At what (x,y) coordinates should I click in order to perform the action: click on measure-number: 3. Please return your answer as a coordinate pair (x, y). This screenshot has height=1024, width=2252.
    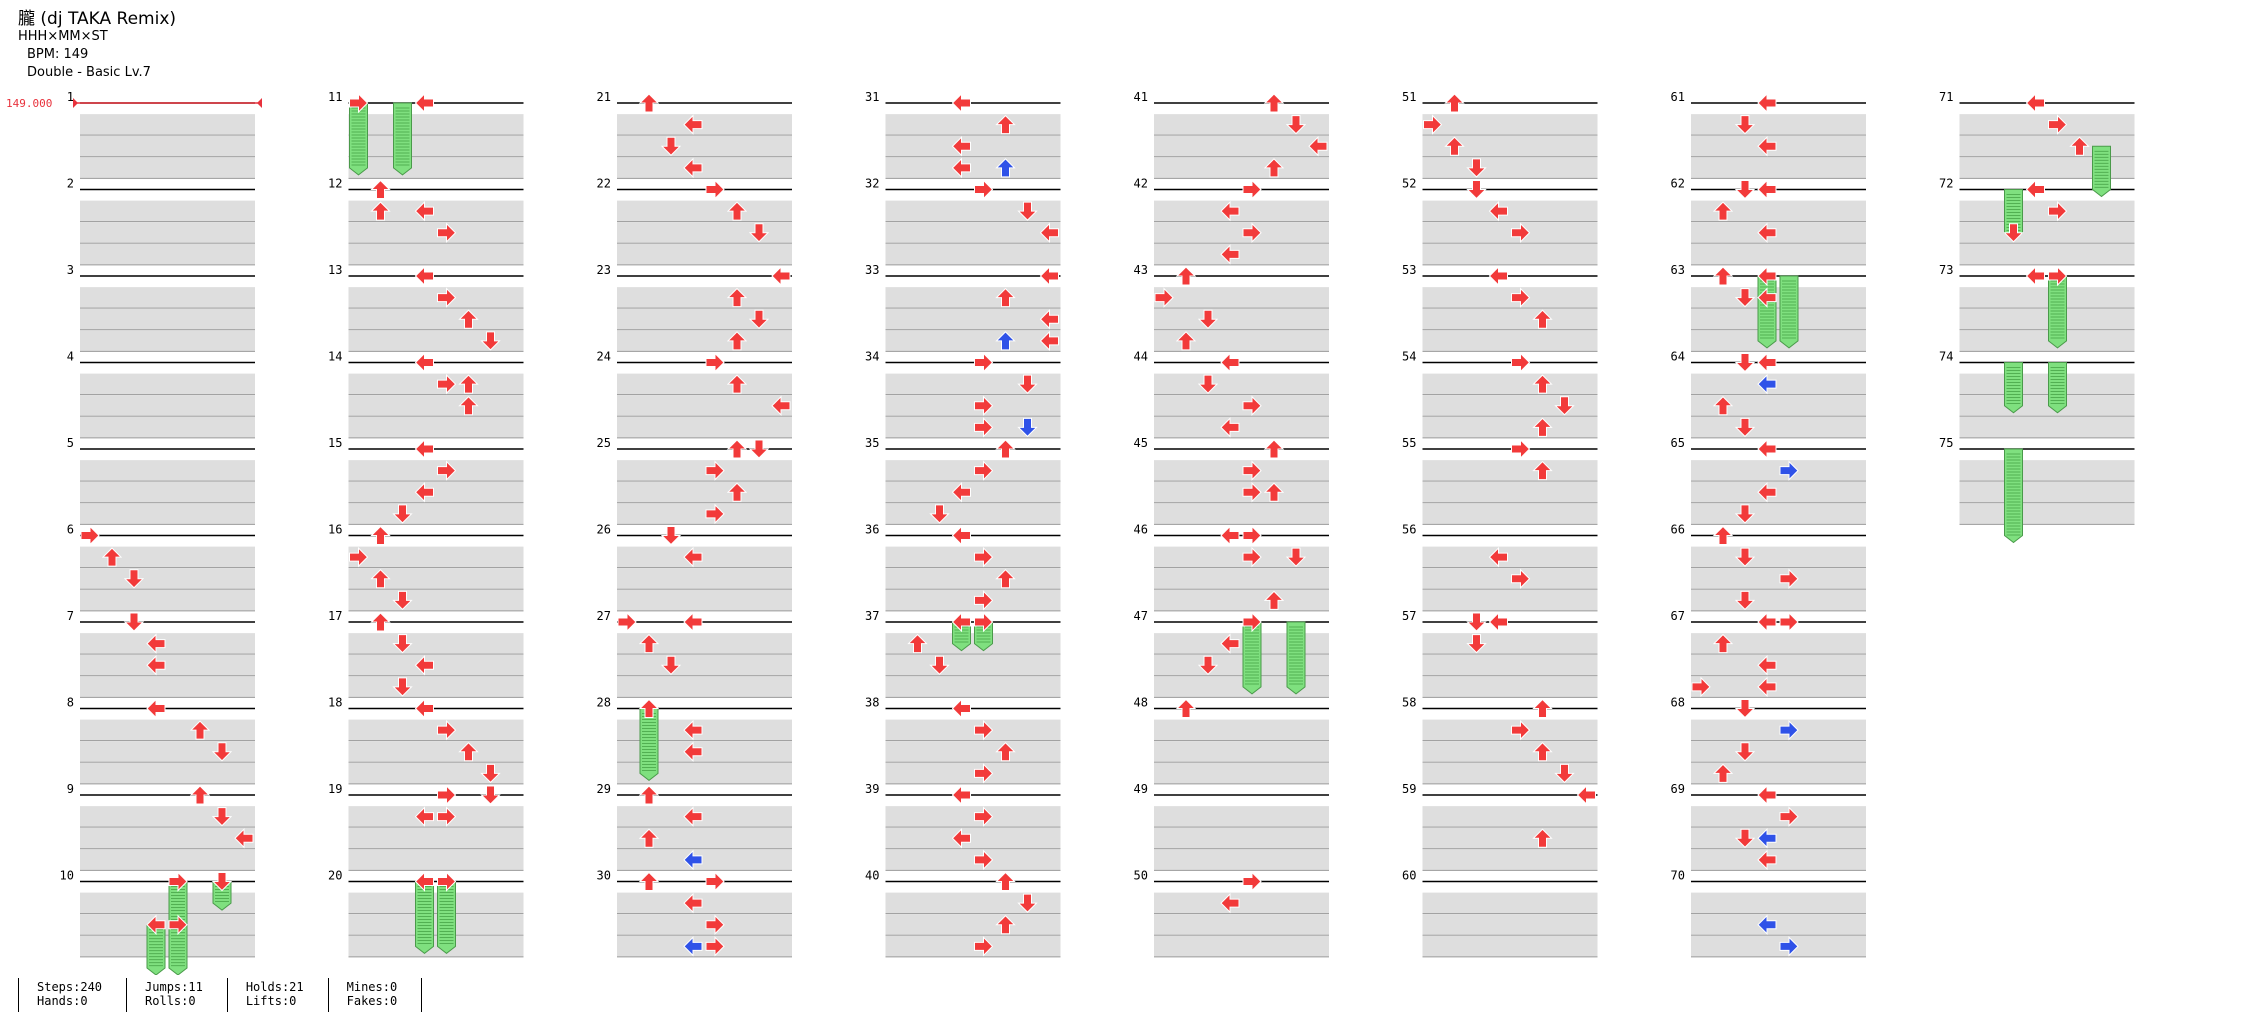
    Looking at the image, I should click on (70, 270).